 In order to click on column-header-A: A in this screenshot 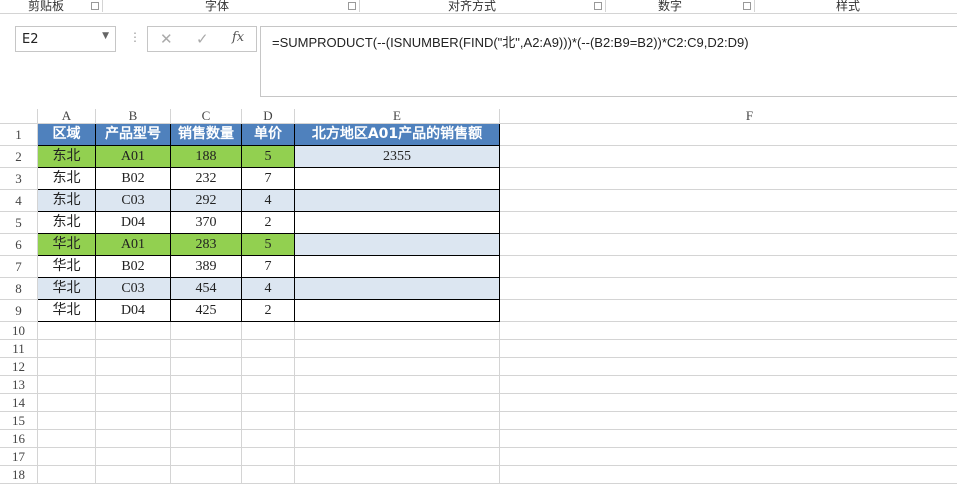, I will do `click(67, 116)`.